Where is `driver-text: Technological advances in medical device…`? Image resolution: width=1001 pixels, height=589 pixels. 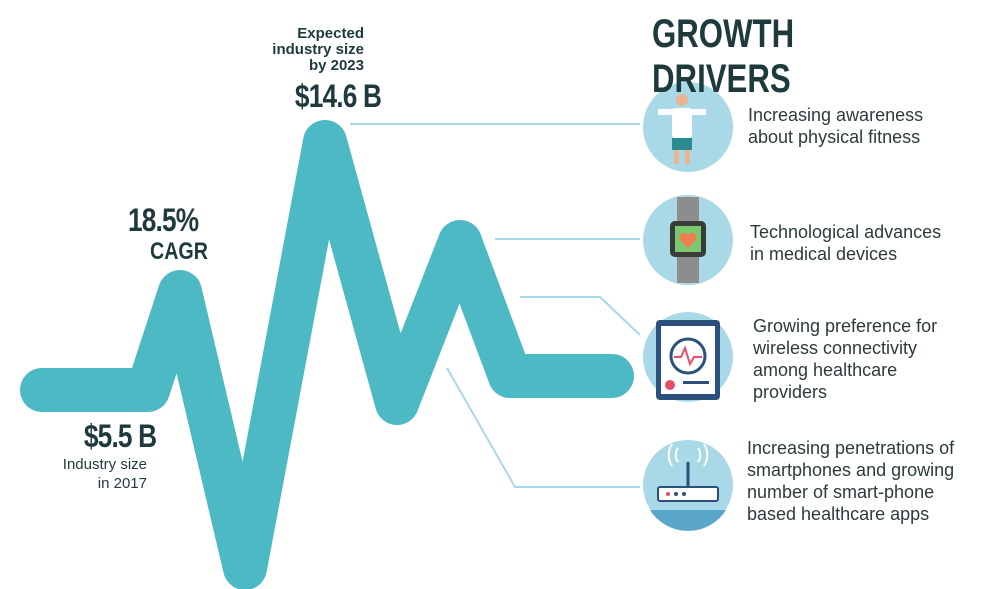 driver-text: Technological advances in medical device… is located at coordinates (845, 243).